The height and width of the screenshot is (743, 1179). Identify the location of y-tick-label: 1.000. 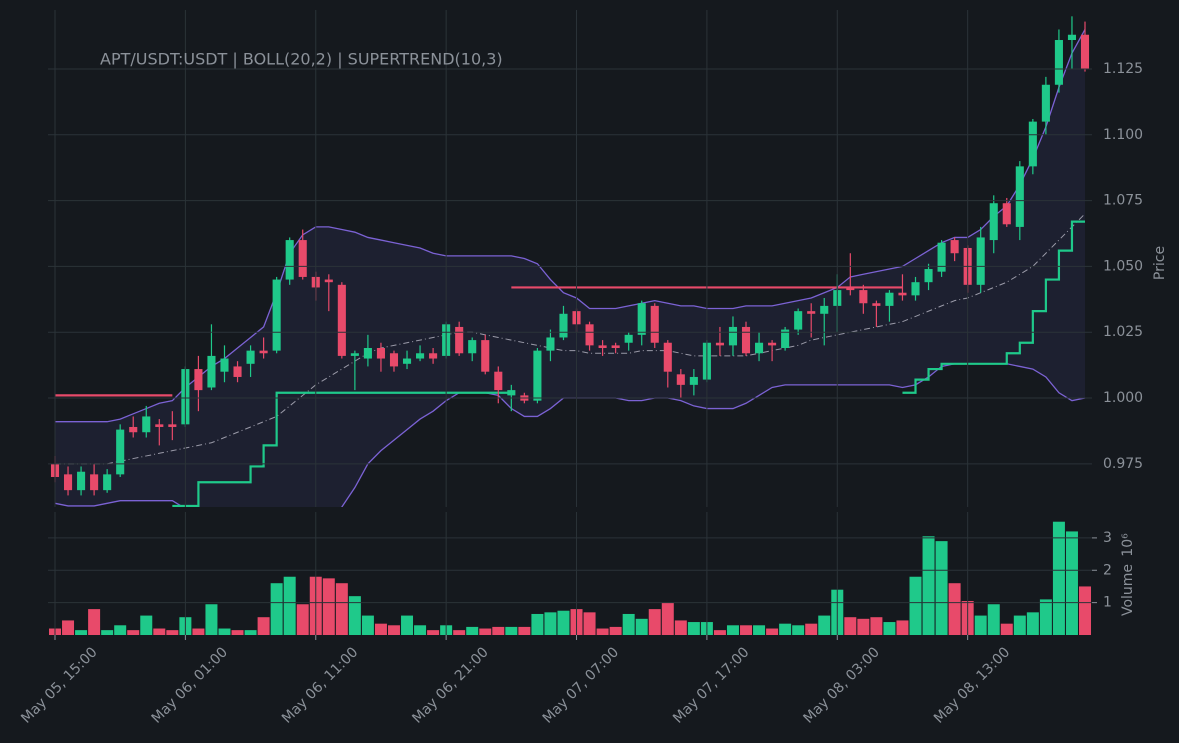
(1123, 398).